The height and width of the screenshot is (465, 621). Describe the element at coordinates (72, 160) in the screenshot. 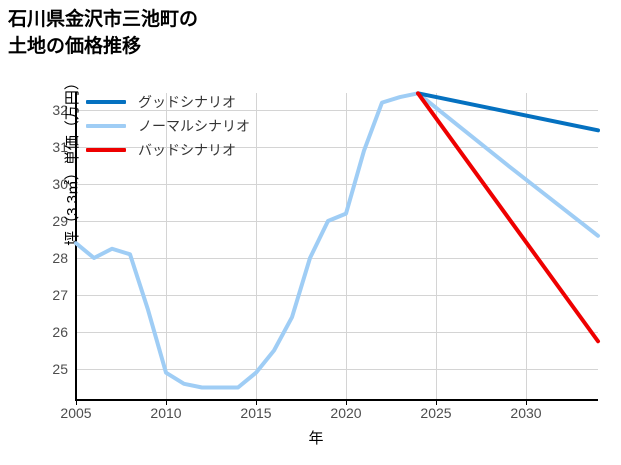

I see `y-axis-label: 坪（3.3㎡）単価（万円）` at that location.